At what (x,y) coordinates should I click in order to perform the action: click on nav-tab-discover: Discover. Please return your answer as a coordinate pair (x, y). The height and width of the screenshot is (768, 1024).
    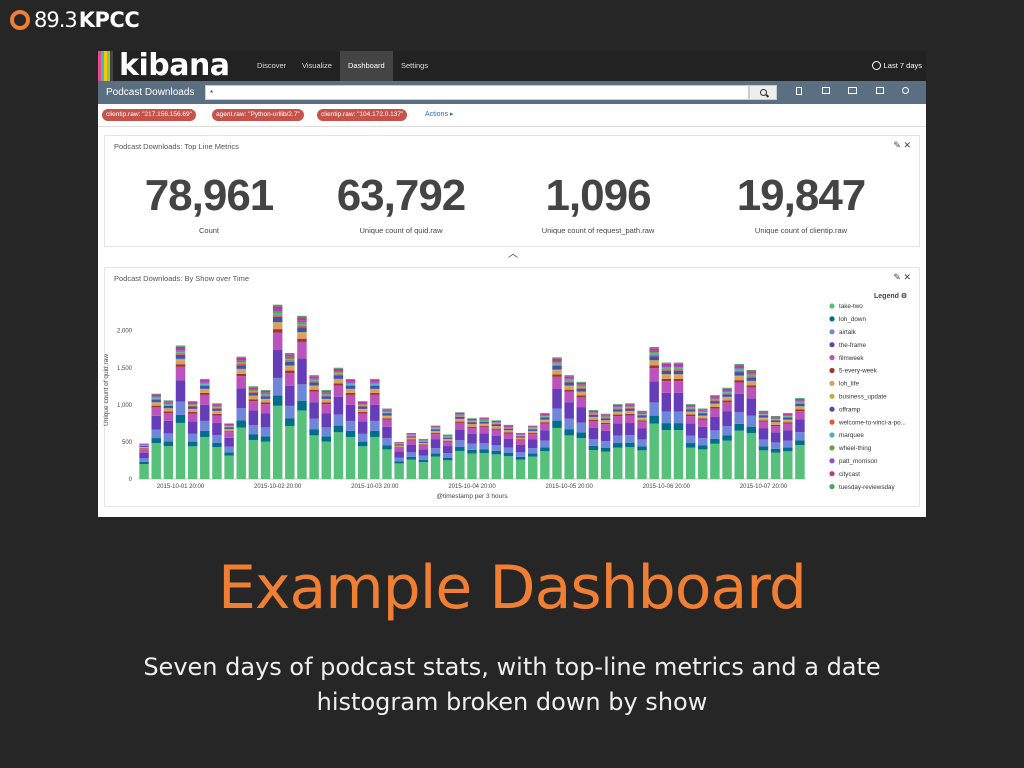
    Looking at the image, I should click on (272, 65).